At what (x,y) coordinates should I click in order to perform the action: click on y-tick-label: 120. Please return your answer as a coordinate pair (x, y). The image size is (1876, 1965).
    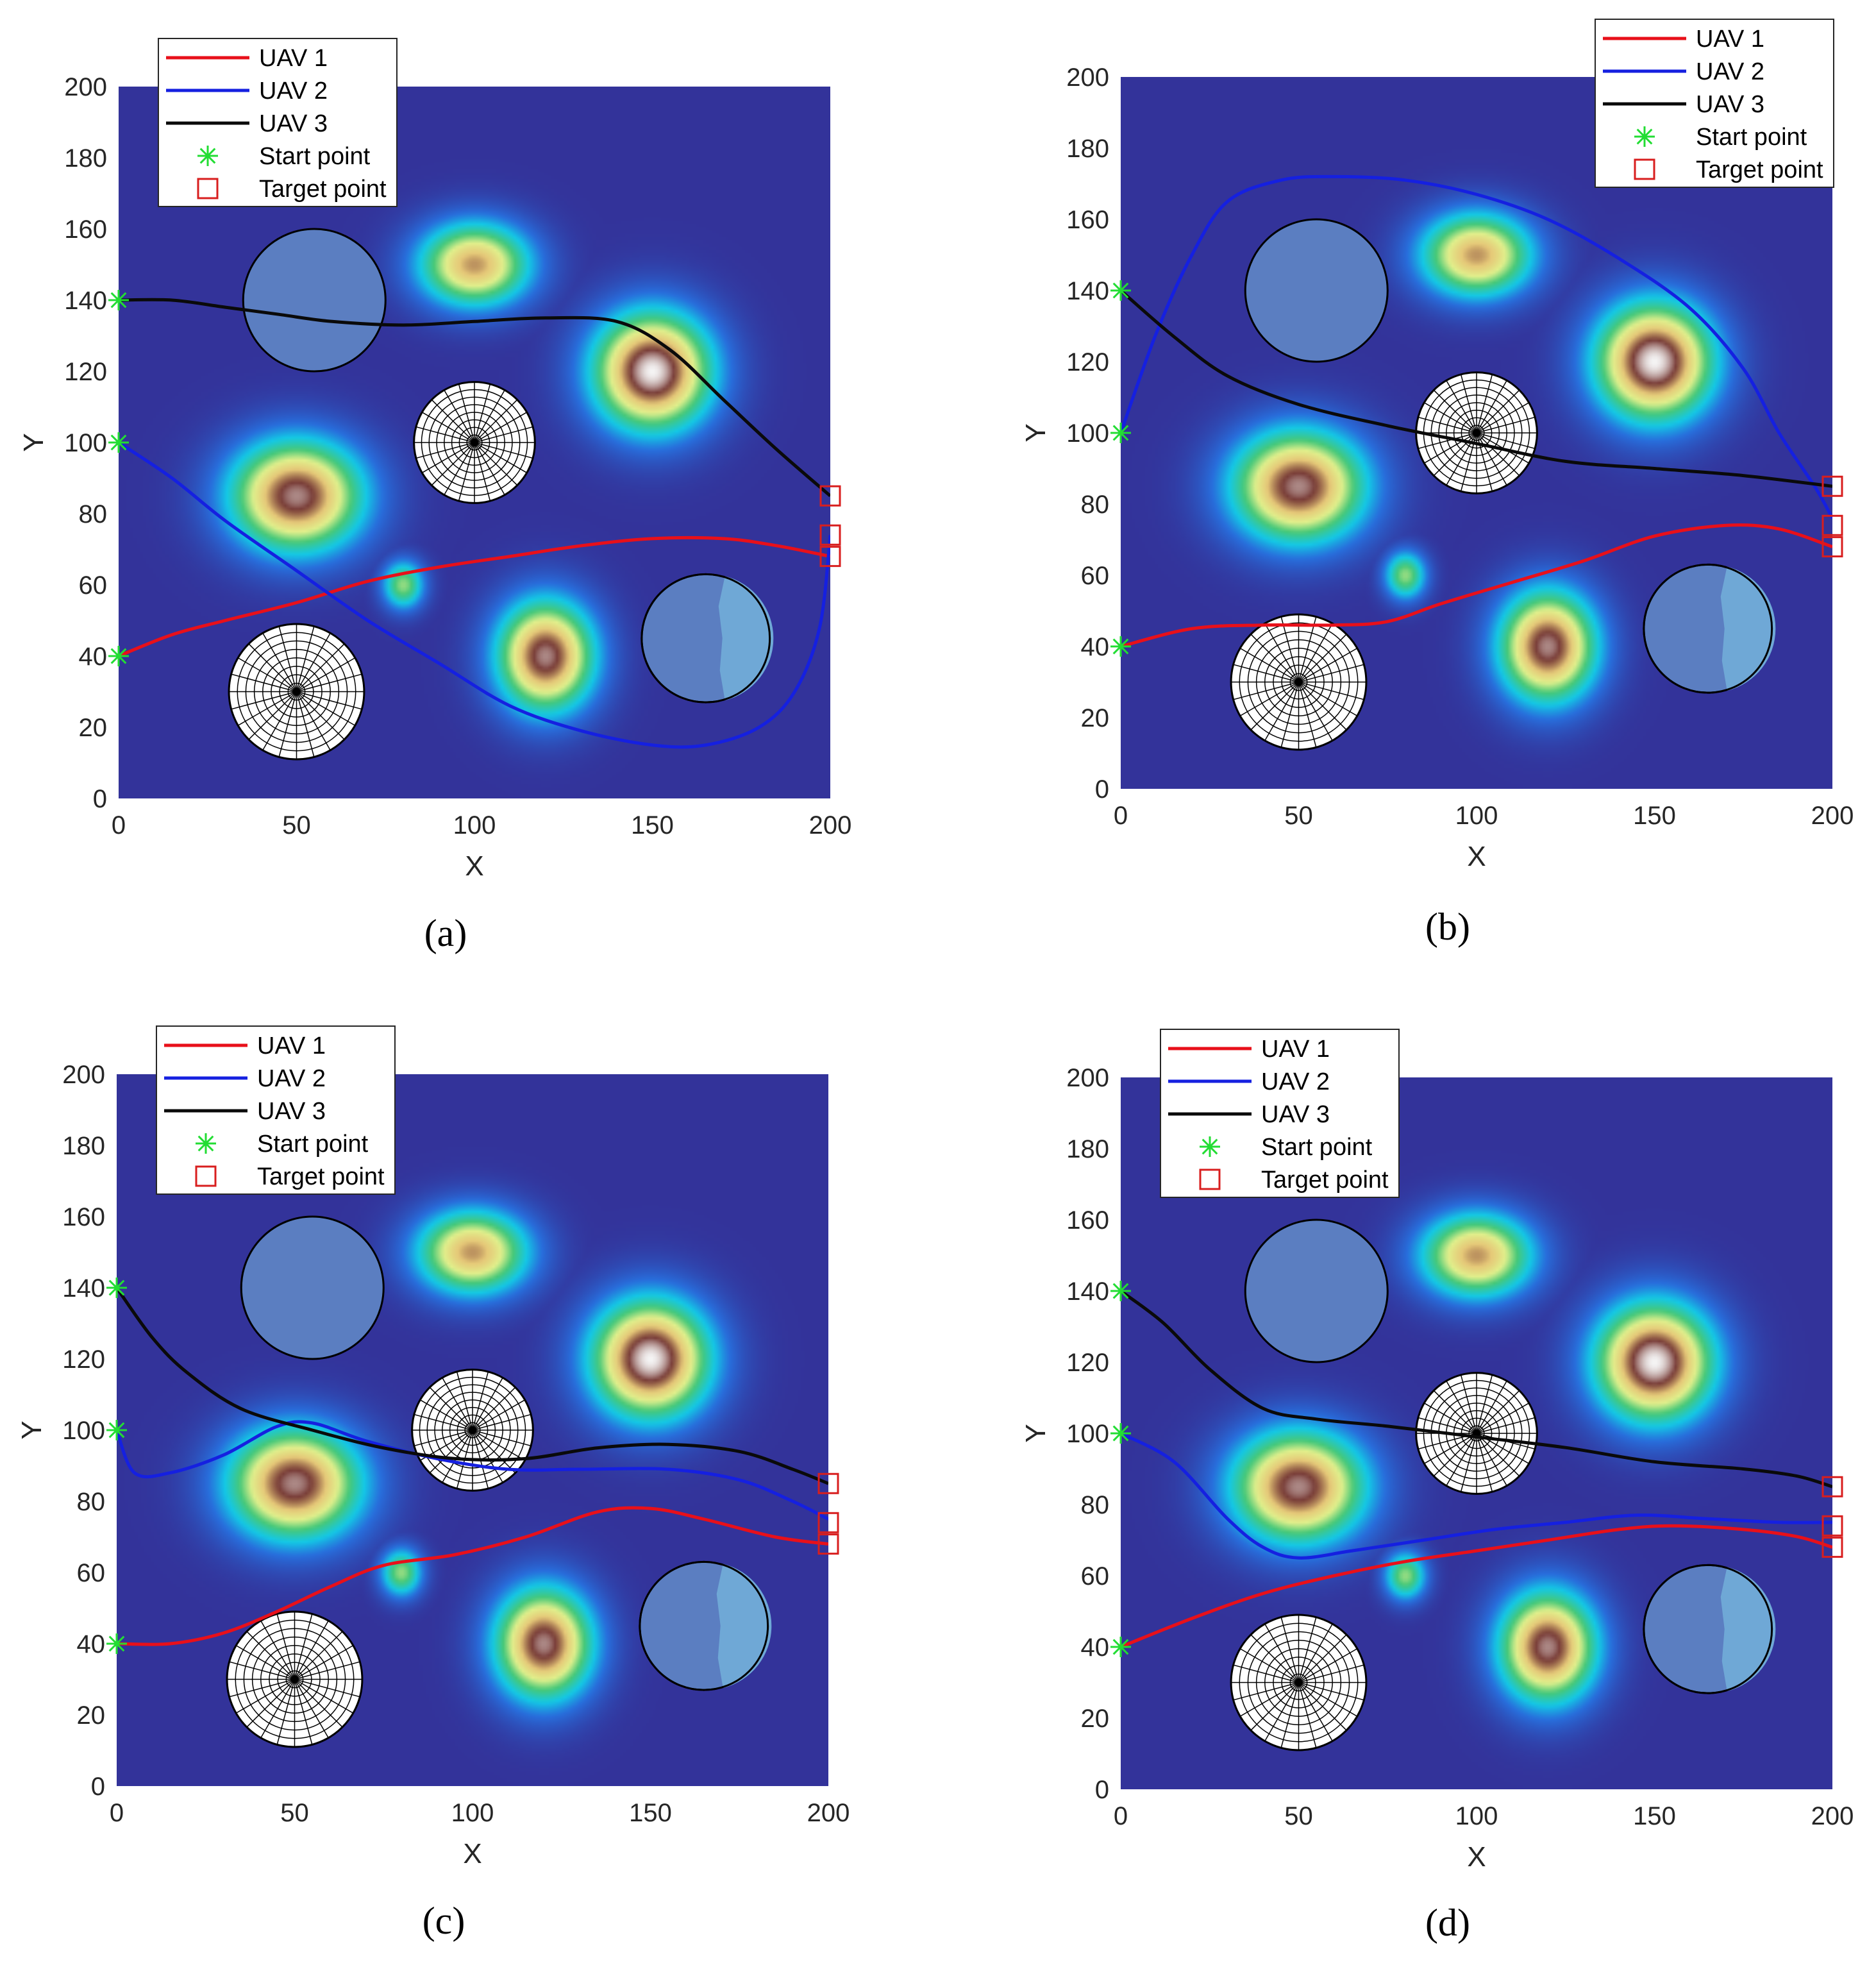
    Looking at the image, I should click on (1087, 362).